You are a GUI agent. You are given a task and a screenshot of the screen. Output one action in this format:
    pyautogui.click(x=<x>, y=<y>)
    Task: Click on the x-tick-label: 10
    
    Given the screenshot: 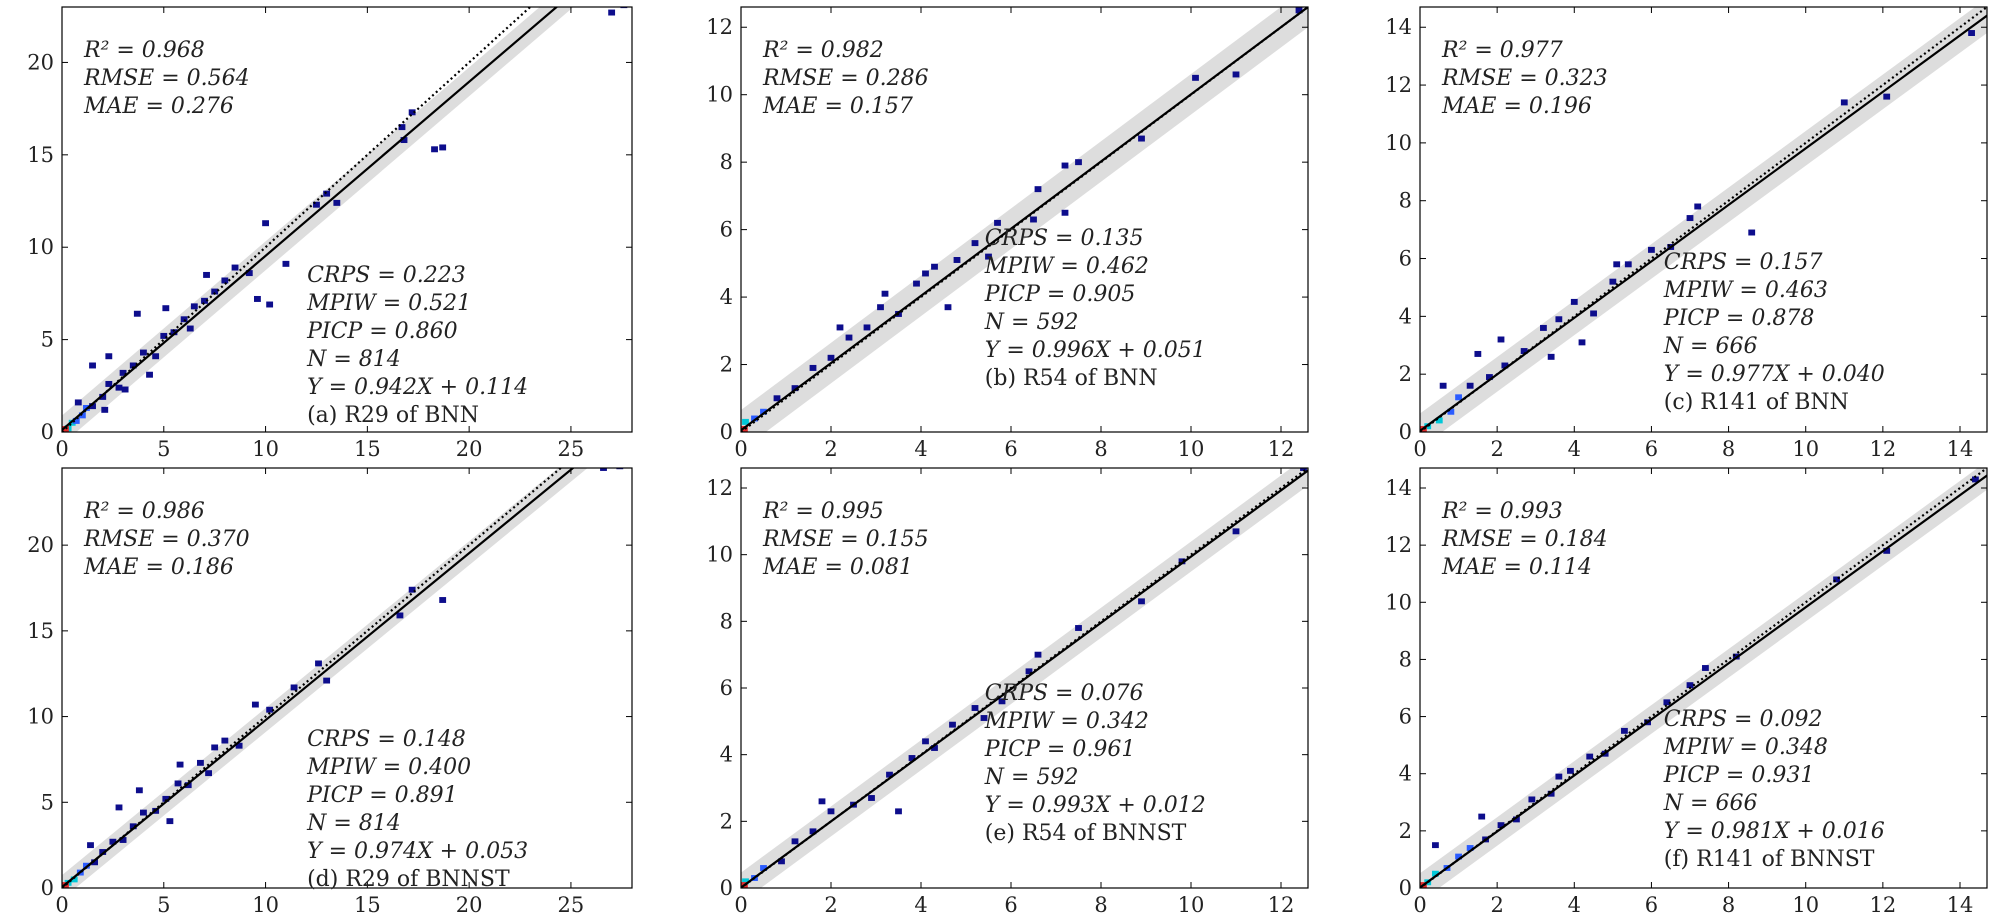 What is the action you would take?
    pyautogui.click(x=1805, y=904)
    